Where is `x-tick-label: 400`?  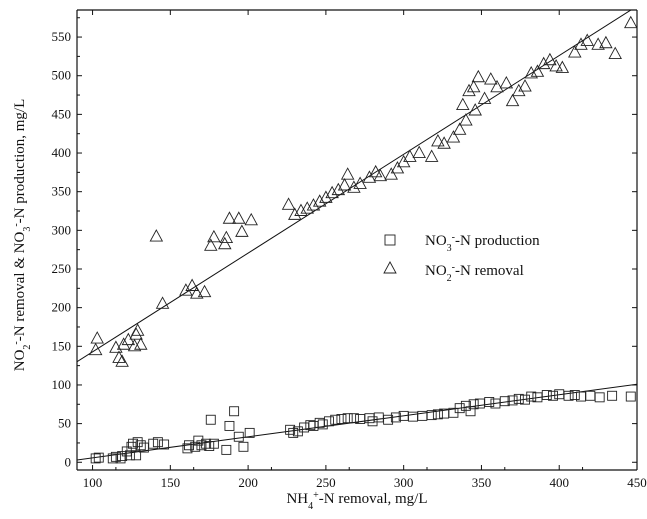 x-tick-label: 400 is located at coordinates (559, 482).